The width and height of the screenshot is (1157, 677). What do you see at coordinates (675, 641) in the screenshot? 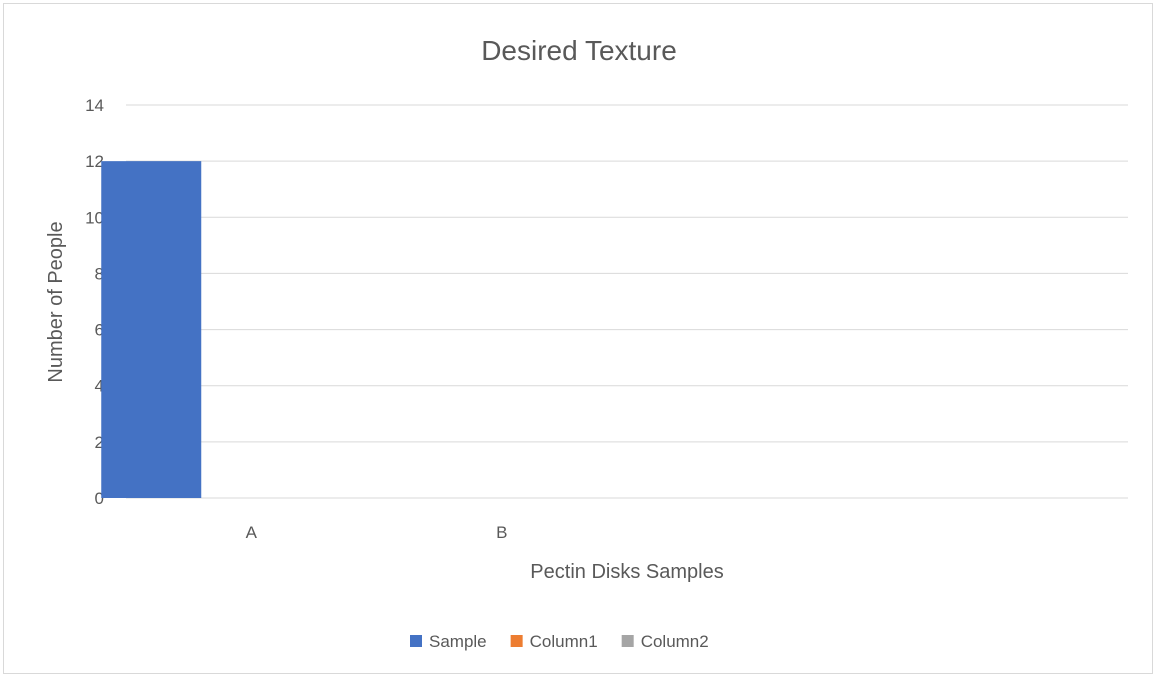
I see `legend-label-Column2: Column2` at bounding box center [675, 641].